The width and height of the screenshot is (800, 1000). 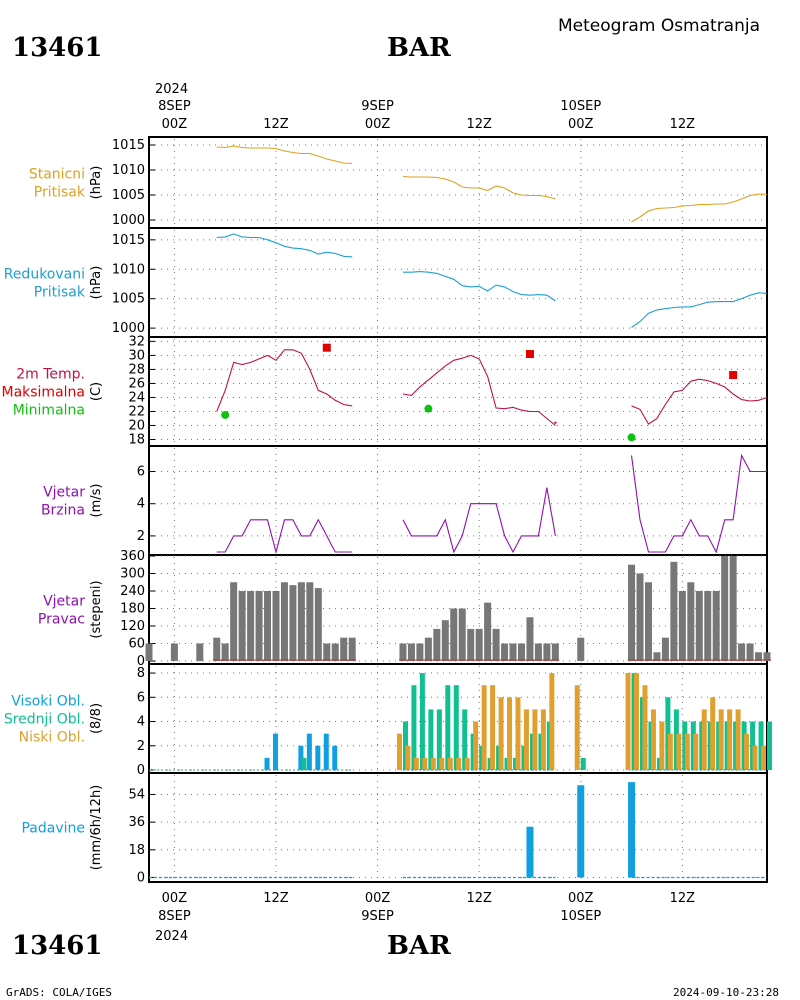 I want to click on top-date-label: 10SEP, so click(x=580, y=106).